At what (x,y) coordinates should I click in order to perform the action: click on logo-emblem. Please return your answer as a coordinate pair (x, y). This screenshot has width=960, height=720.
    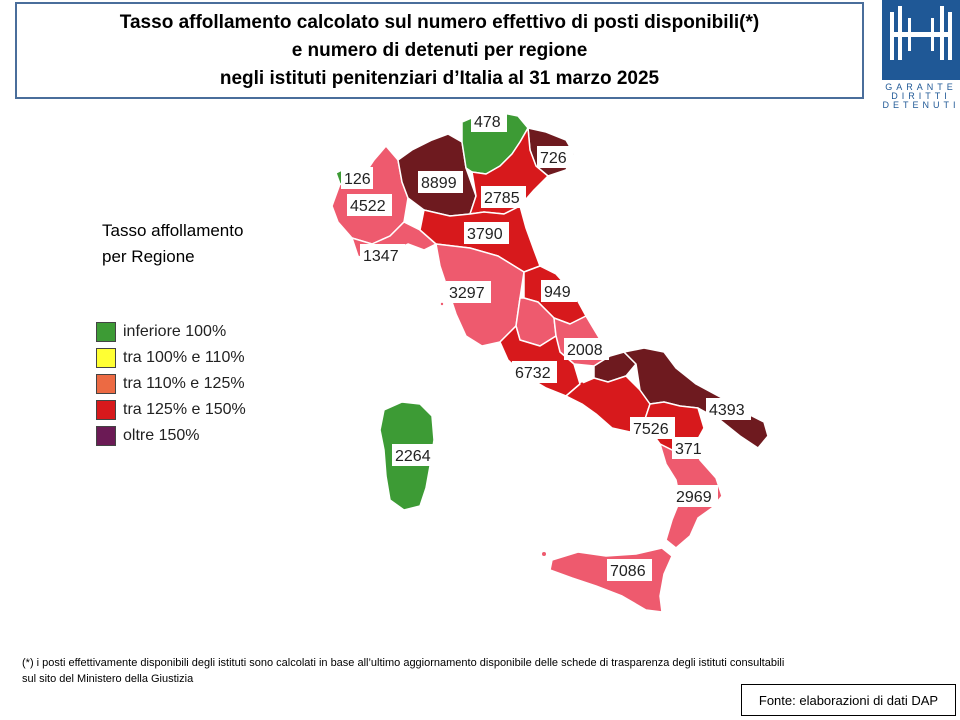
    Looking at the image, I should click on (921, 40).